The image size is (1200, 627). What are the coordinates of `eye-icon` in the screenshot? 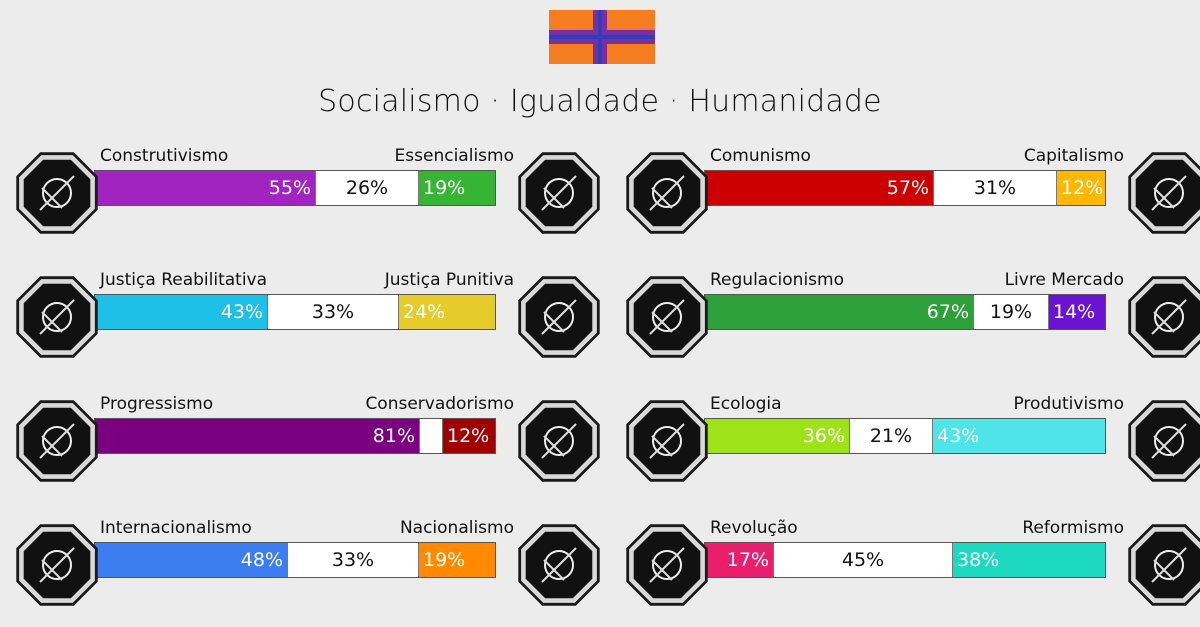 It's located at (57, 193).